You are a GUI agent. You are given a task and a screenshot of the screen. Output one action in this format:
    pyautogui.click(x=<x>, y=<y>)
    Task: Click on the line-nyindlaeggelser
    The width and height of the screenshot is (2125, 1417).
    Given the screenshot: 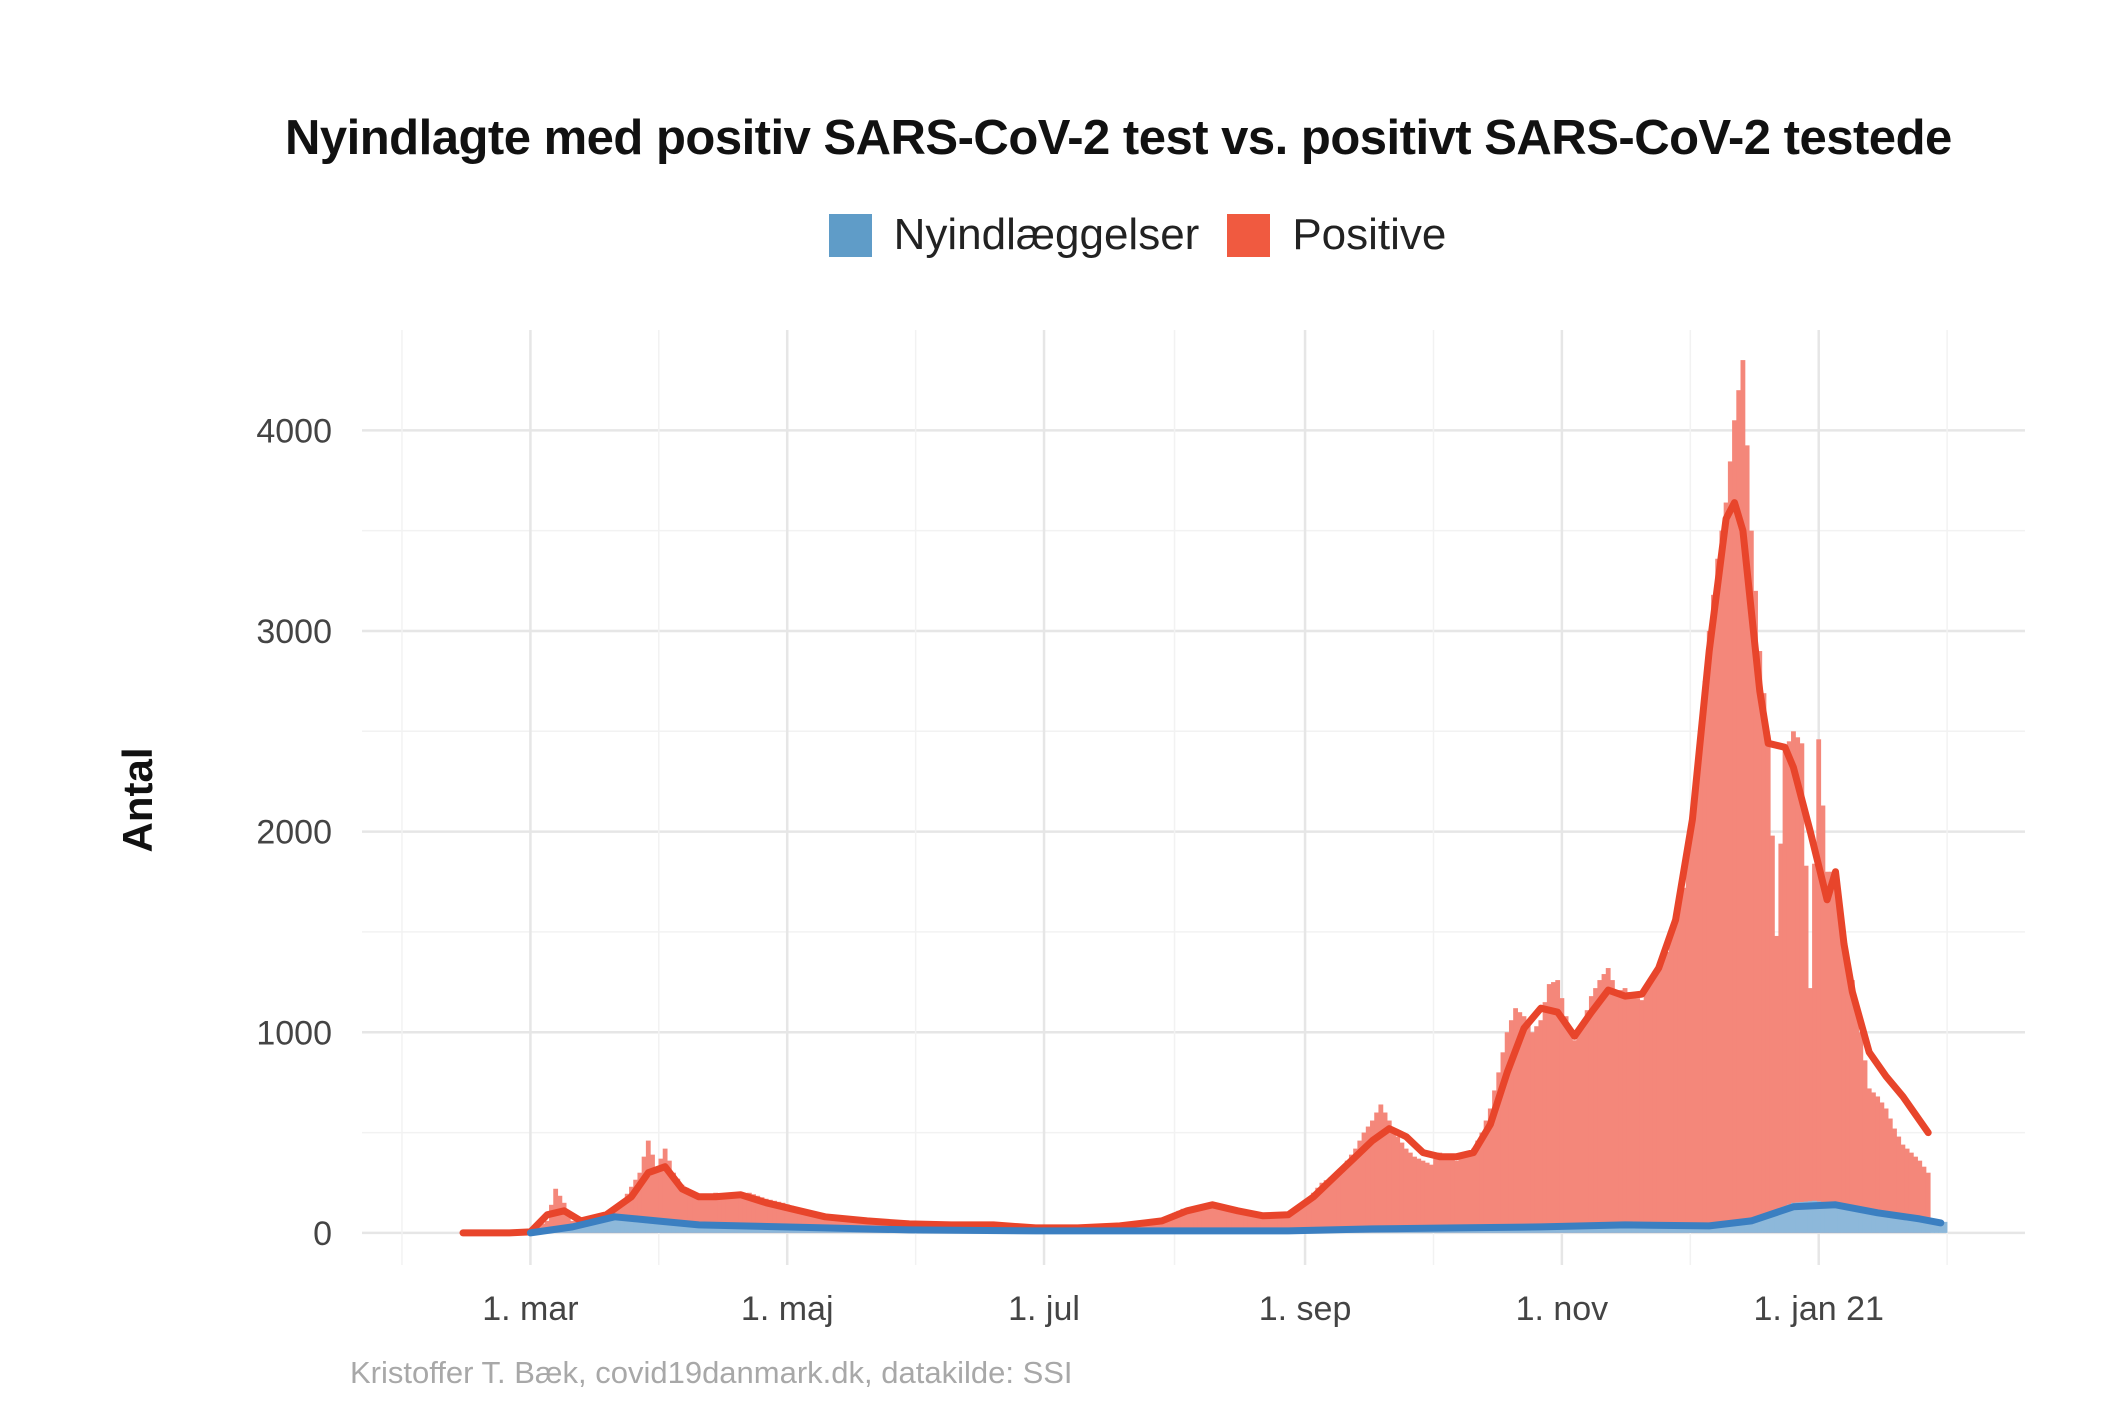 What is the action you would take?
    pyautogui.click(x=1235, y=1219)
    